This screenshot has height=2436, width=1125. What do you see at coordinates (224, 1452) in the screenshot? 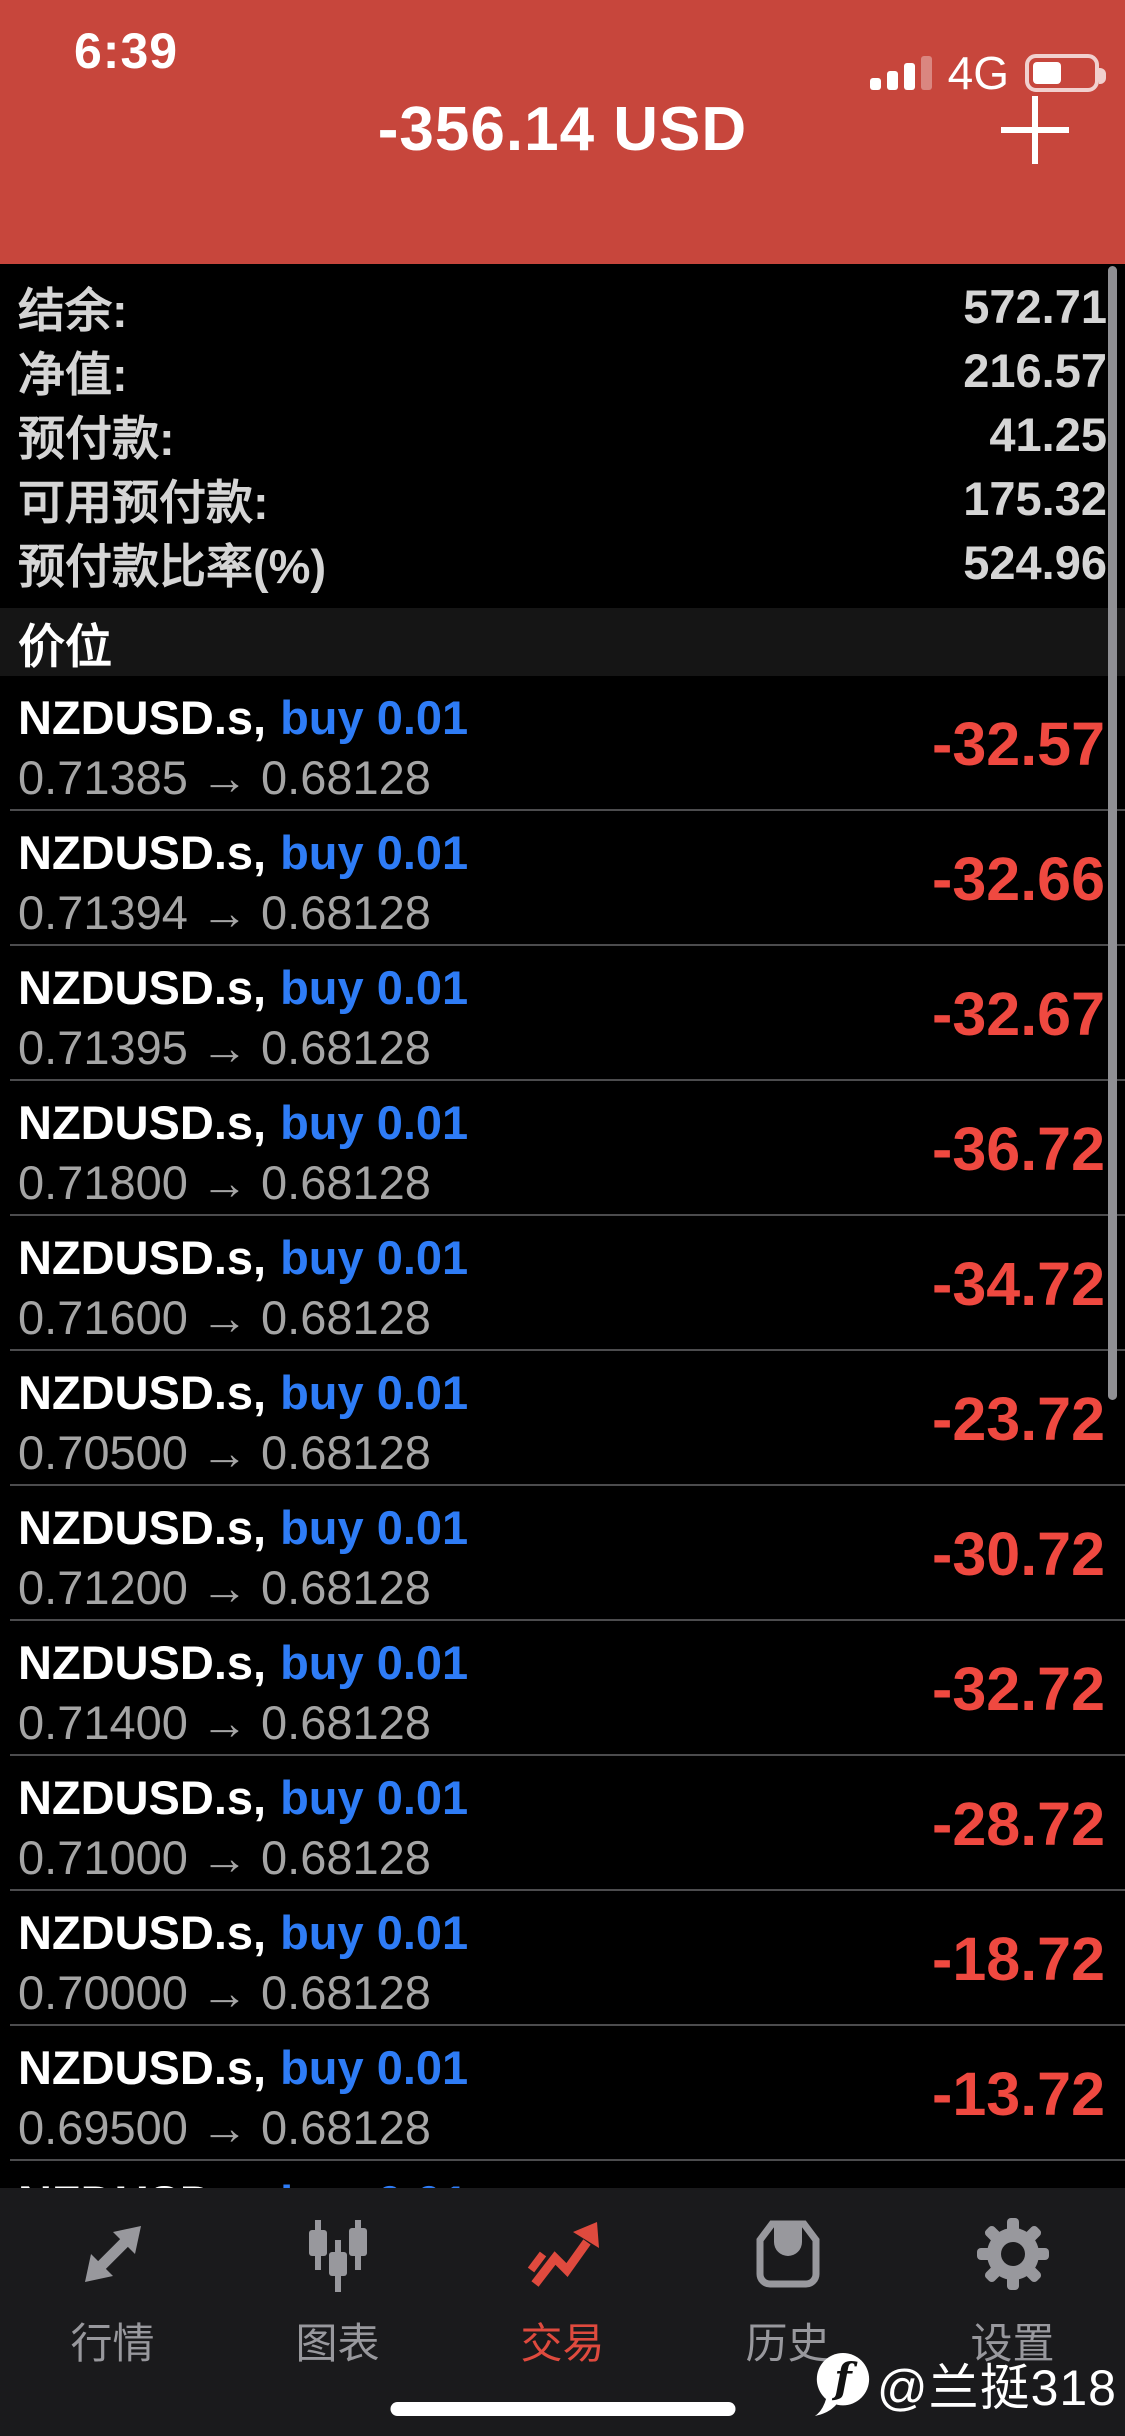
I see `position-prices: 0.70500 → 0.68128` at bounding box center [224, 1452].